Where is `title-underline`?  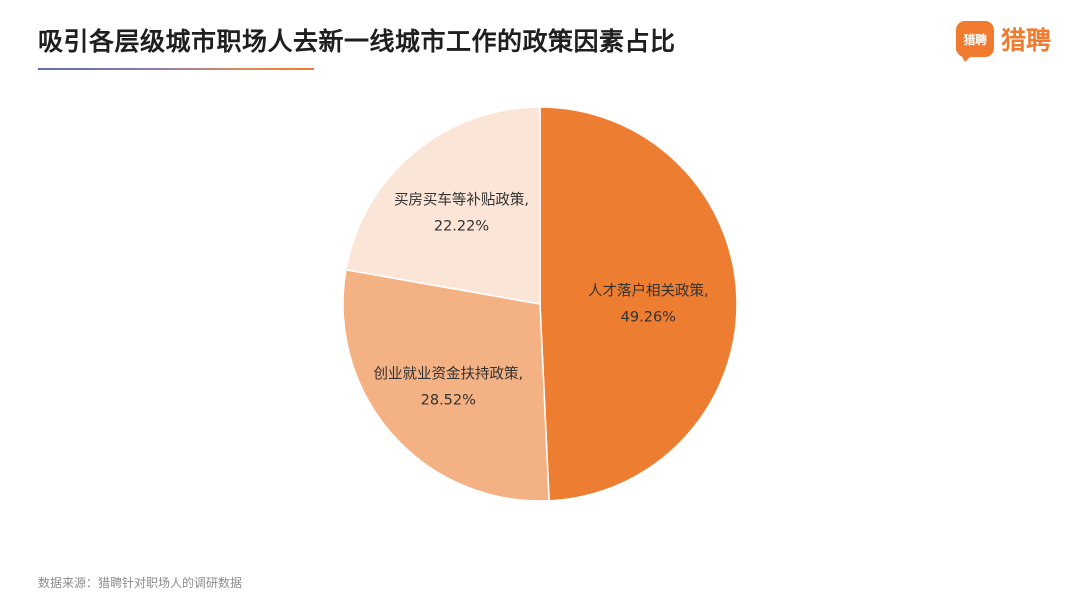 title-underline is located at coordinates (176, 69).